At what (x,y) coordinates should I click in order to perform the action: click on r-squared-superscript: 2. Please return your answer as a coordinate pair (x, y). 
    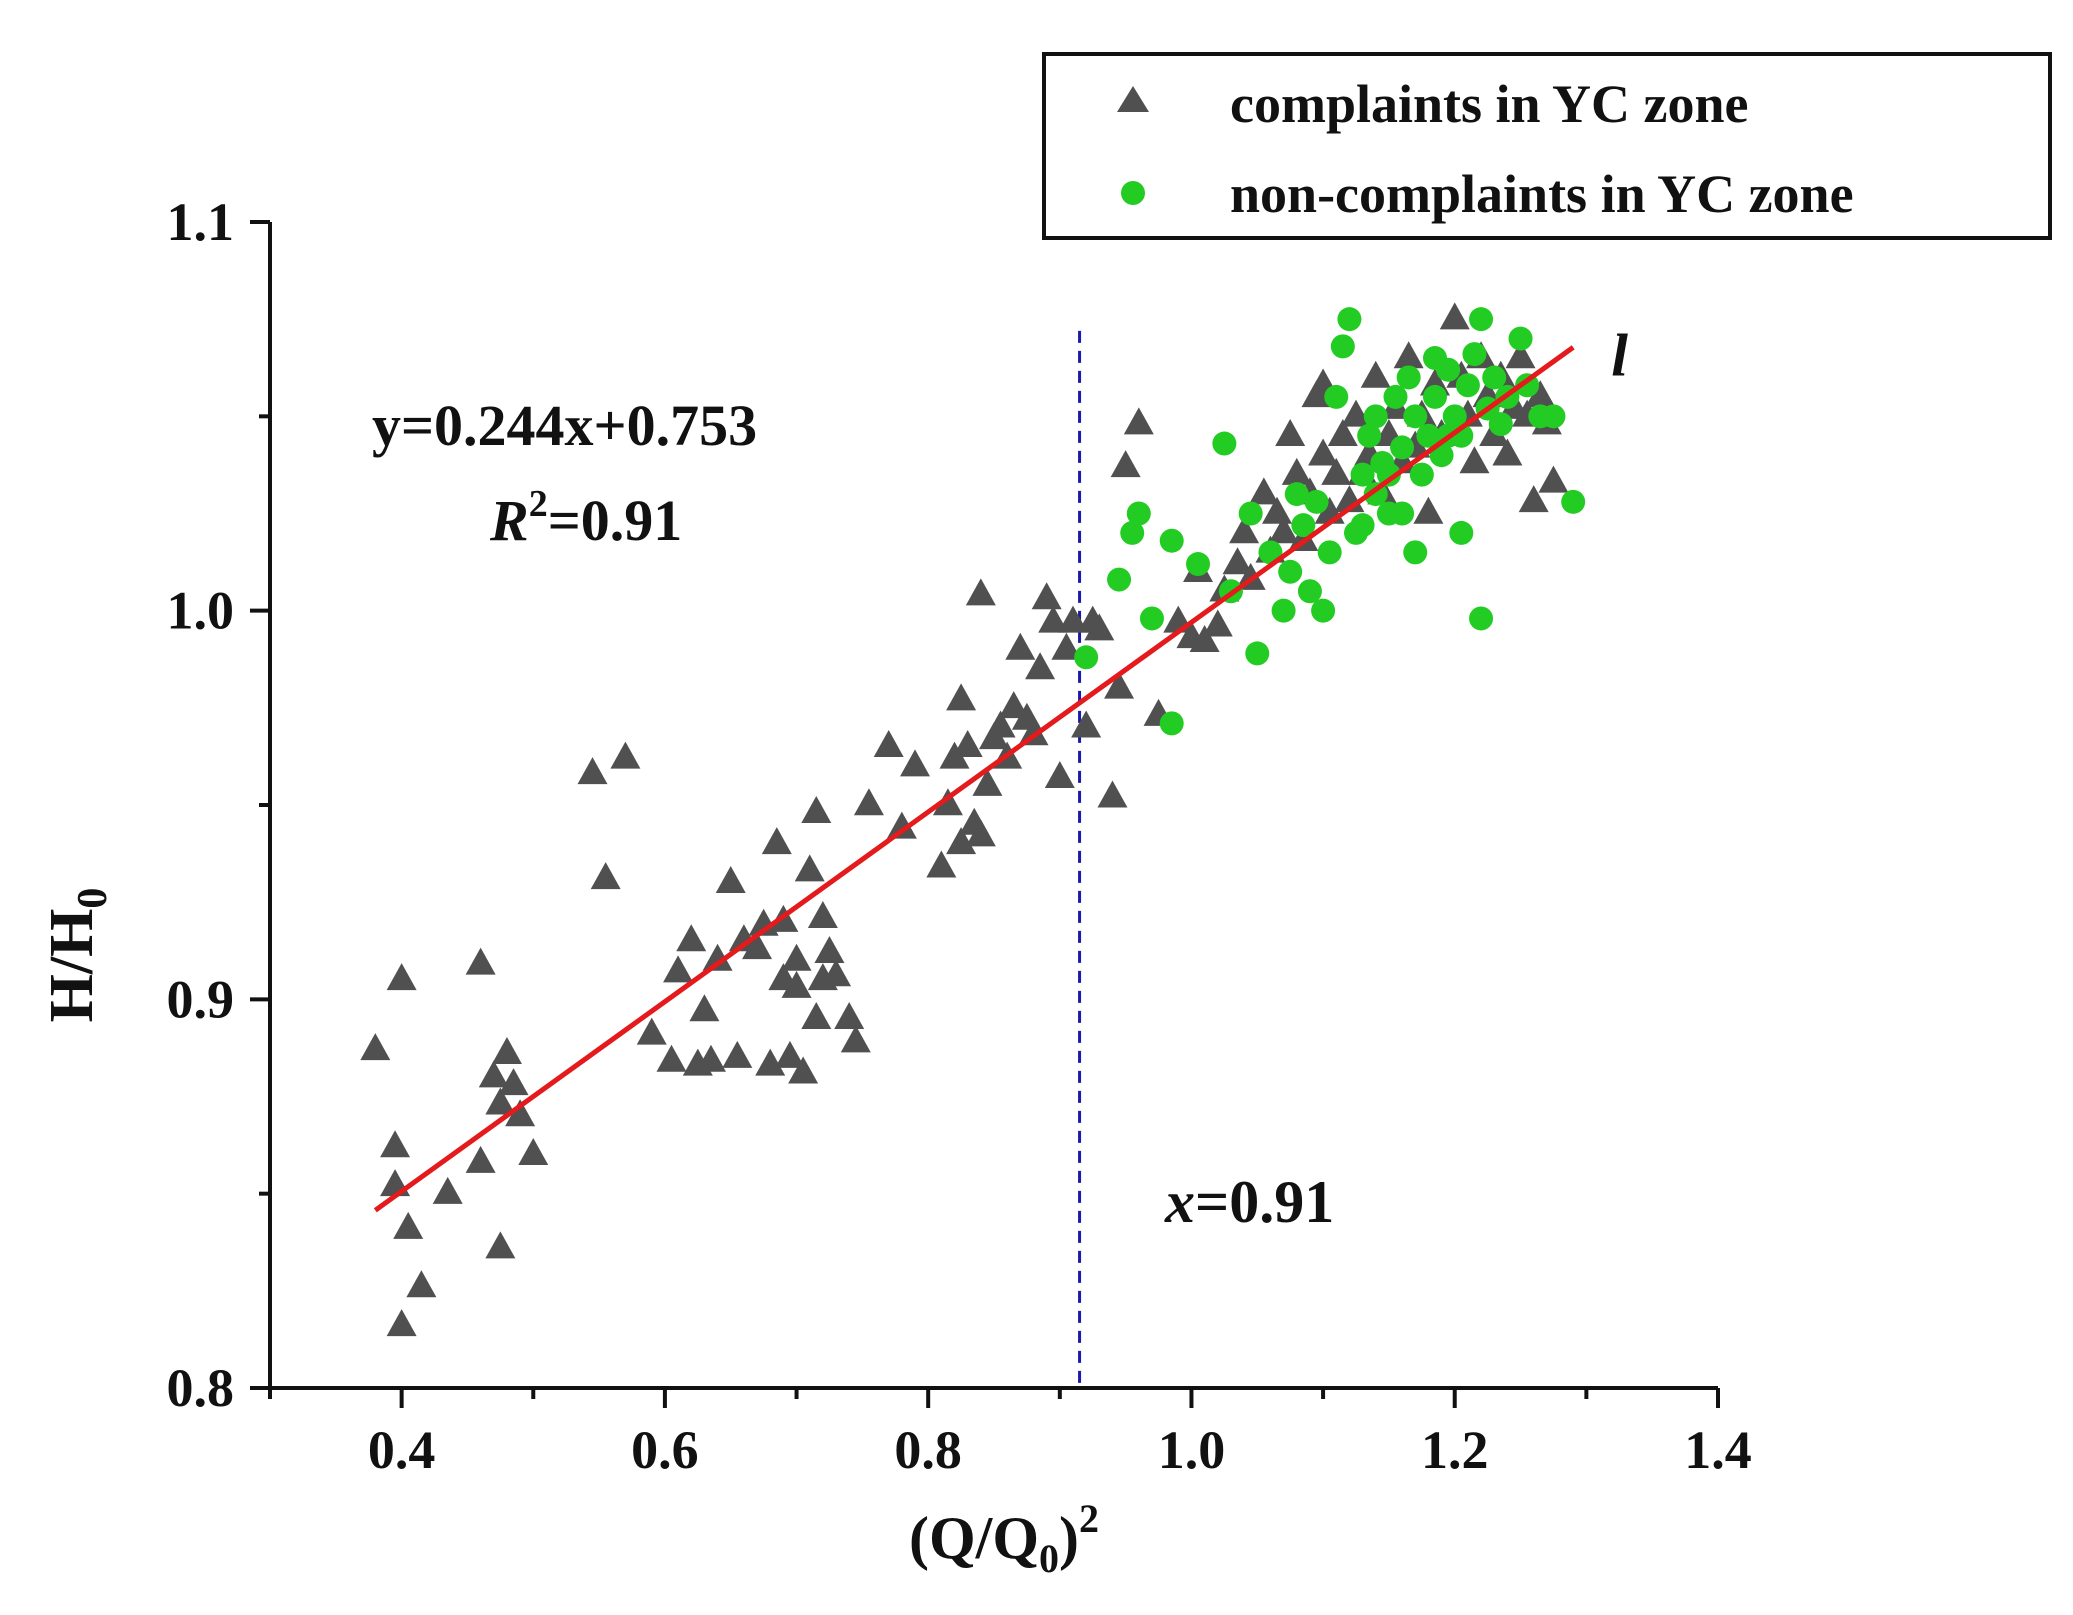
    Looking at the image, I should click on (538, 504).